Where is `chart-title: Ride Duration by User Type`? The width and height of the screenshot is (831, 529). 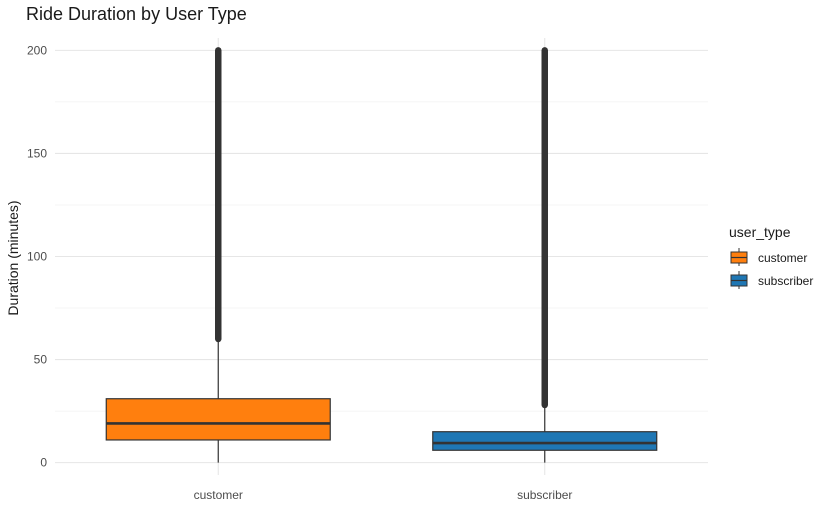 chart-title: Ride Duration by User Type is located at coordinates (136, 14).